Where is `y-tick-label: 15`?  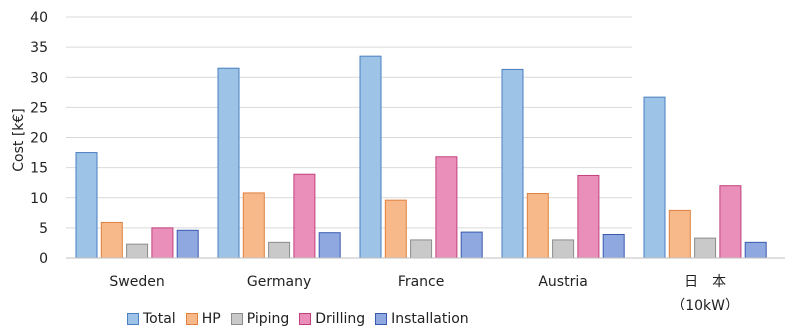
y-tick-label: 15 is located at coordinates (39, 169).